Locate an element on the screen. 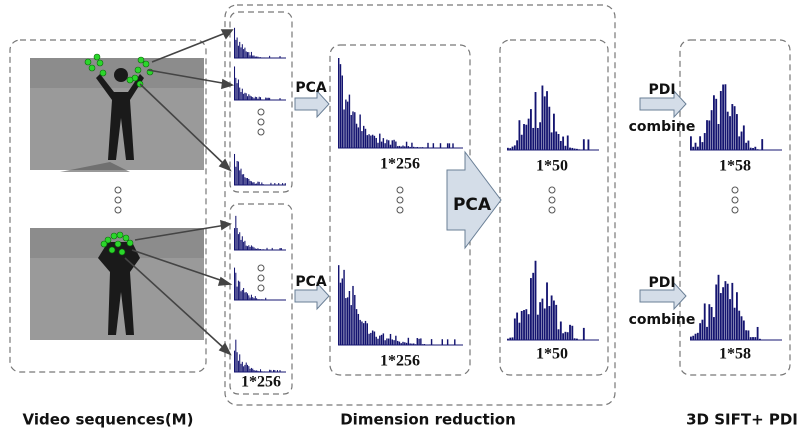 This screenshot has width=811, height=436. combined-box is located at coordinates (735, 207).